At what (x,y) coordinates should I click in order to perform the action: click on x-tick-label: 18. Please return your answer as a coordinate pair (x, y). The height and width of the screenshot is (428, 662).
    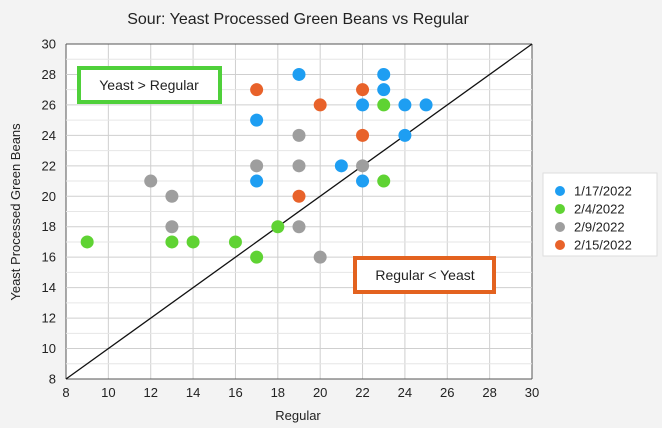
    Looking at the image, I should click on (278, 392).